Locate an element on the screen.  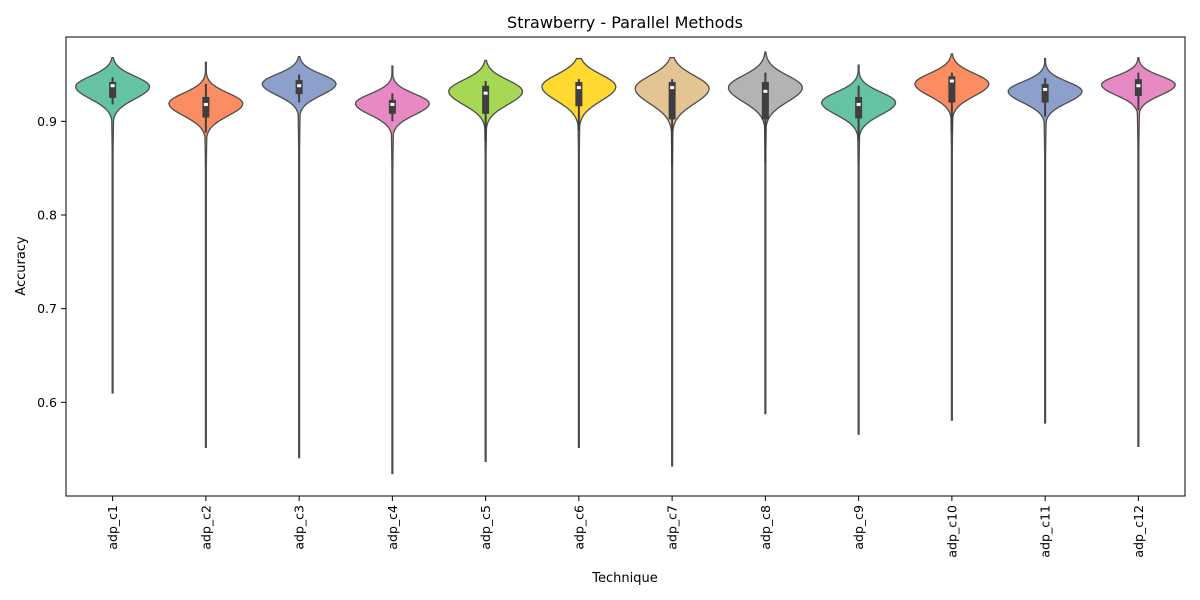
x-tick-label: adp_c6 is located at coordinates (578, 527).